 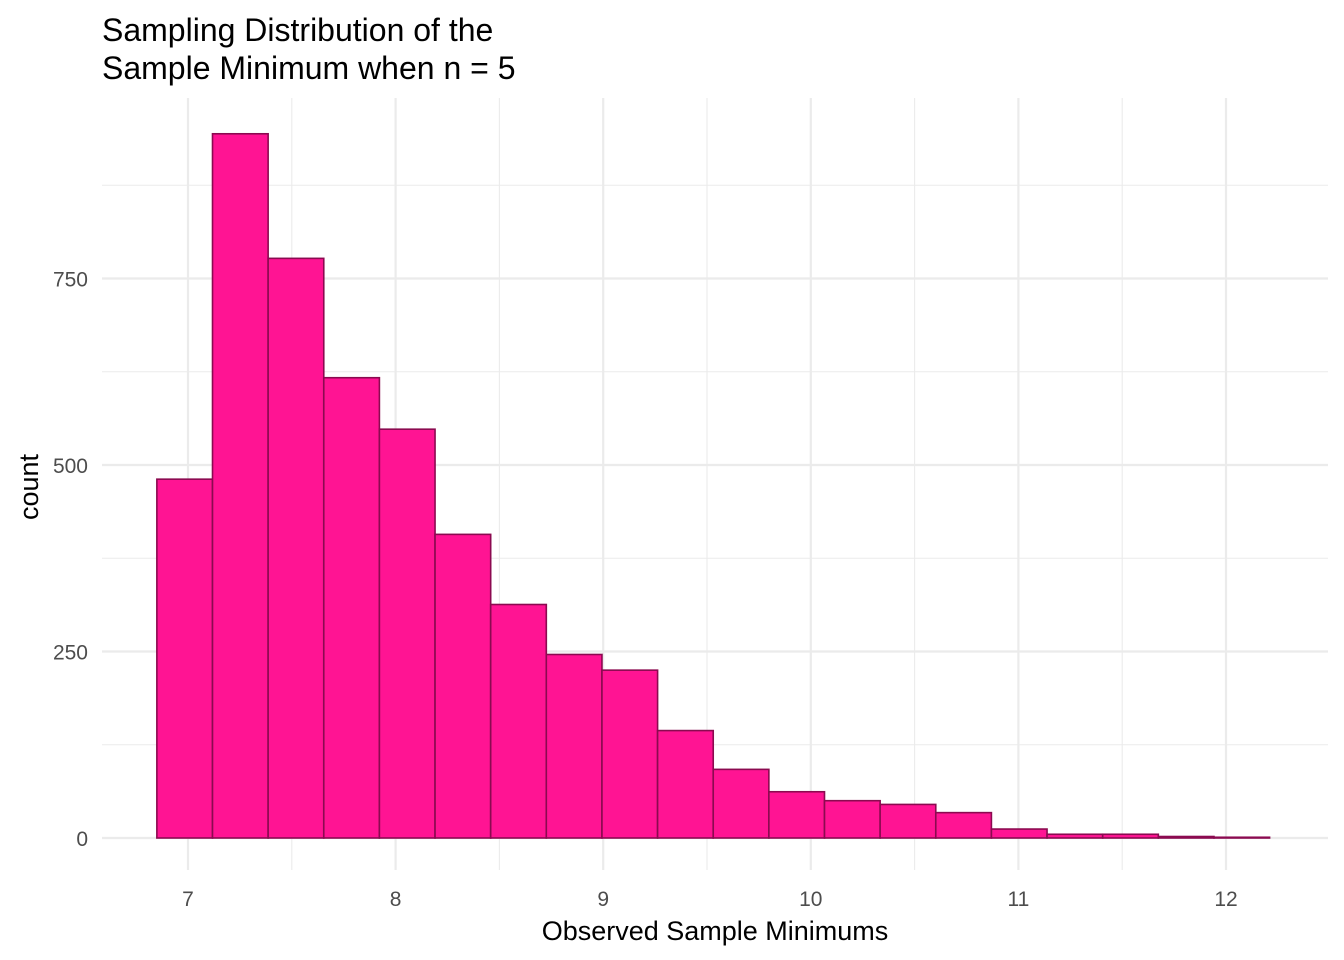 I want to click on y-axis-title: count, so click(x=29, y=486).